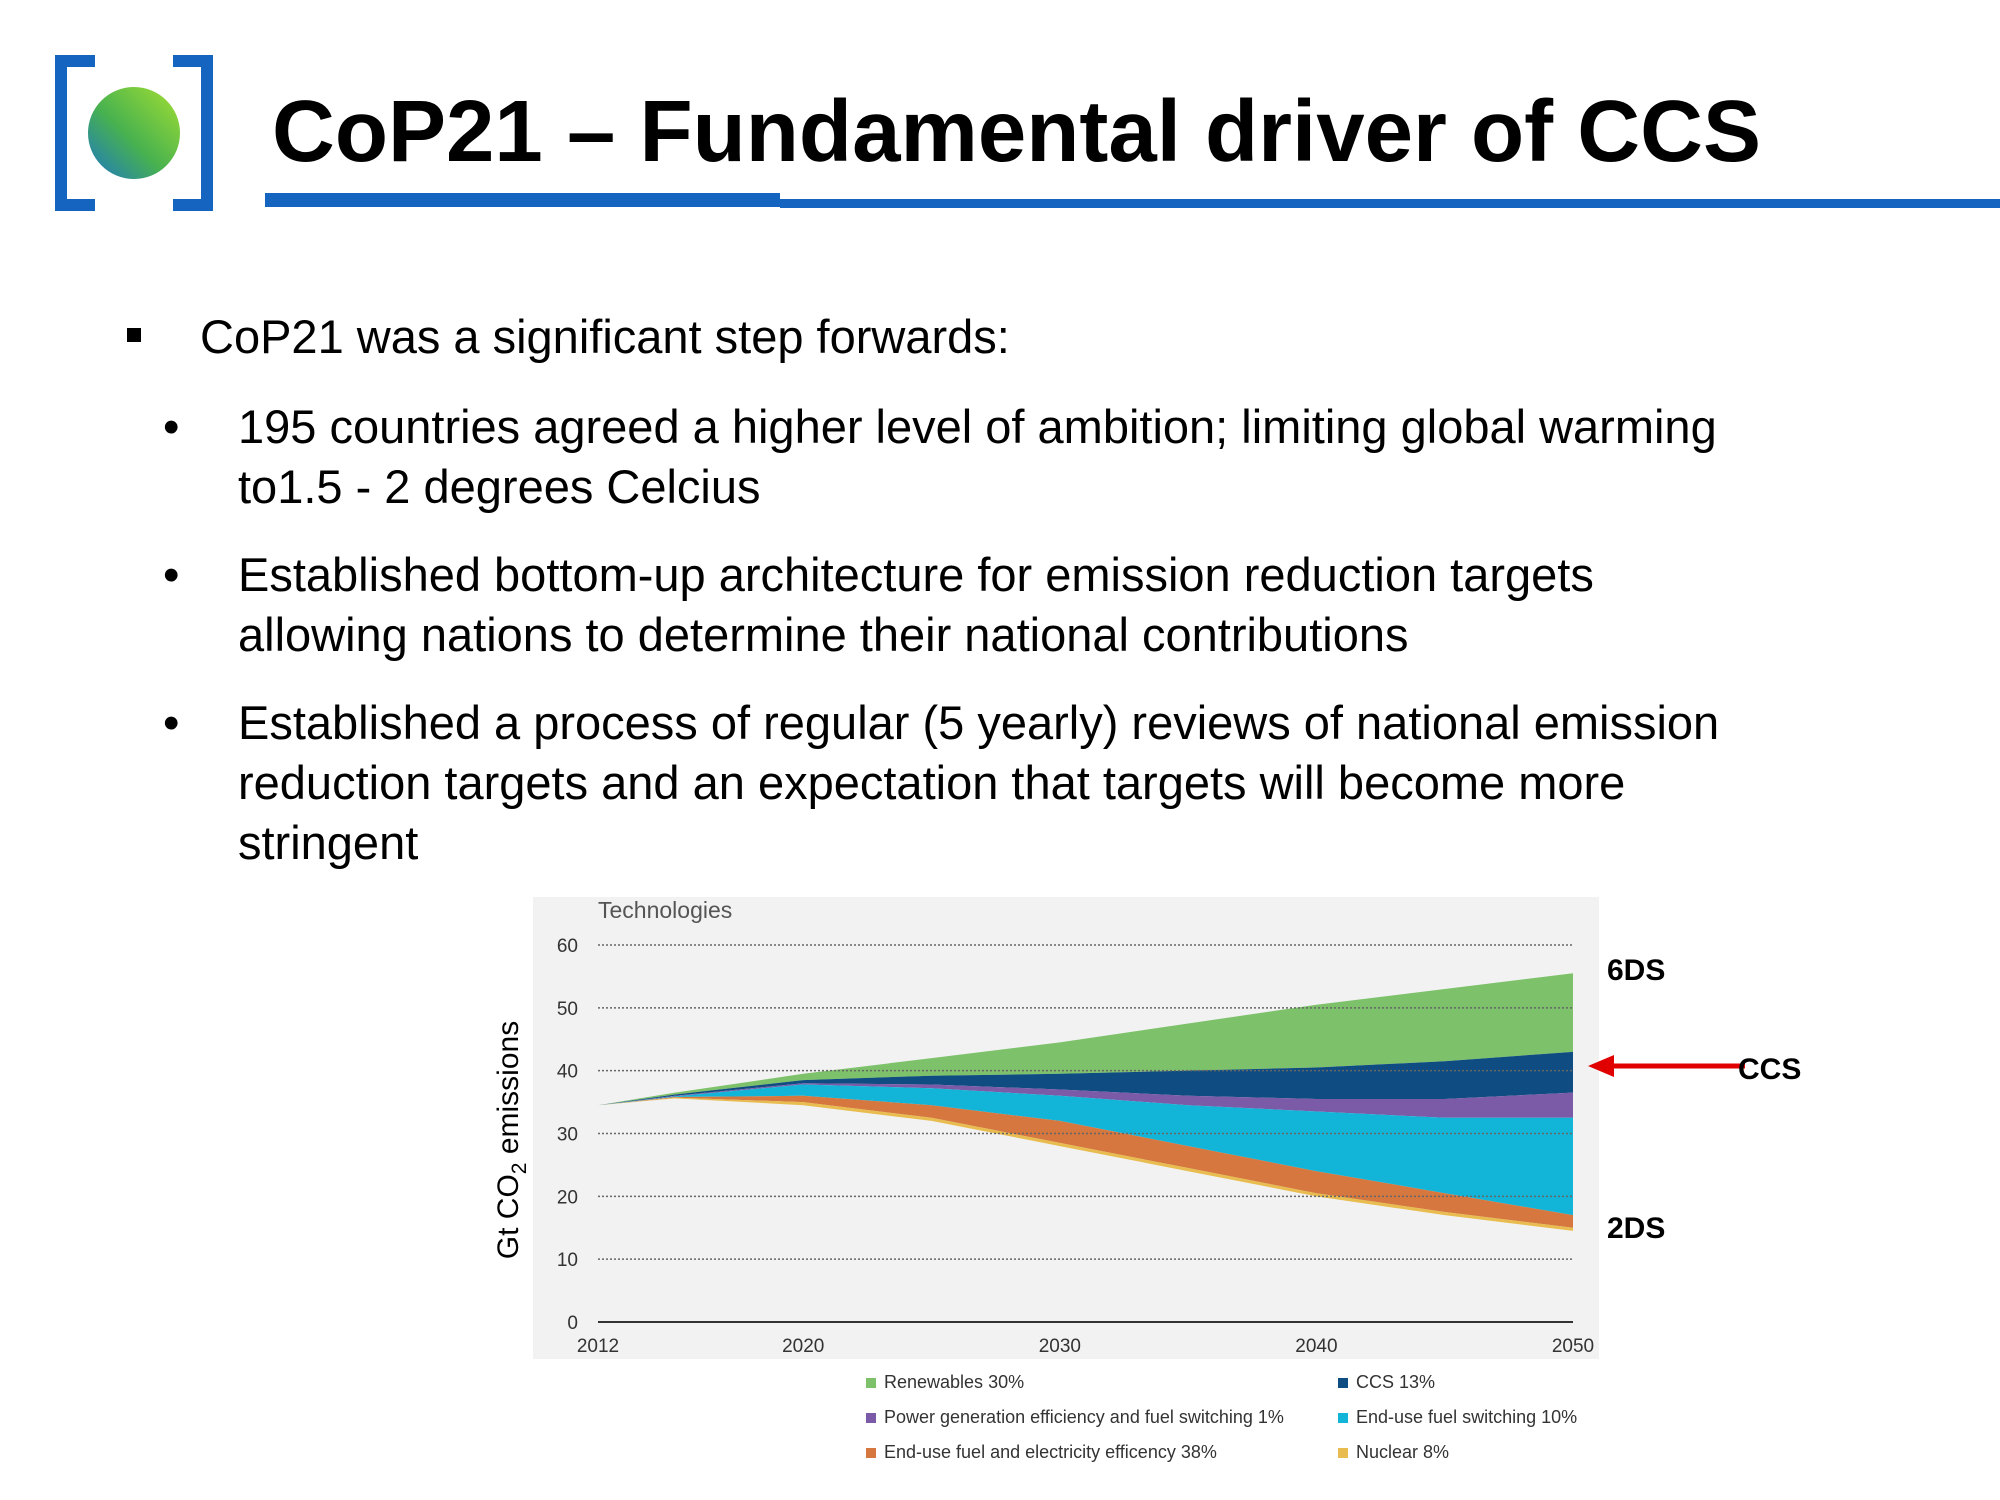  Describe the element at coordinates (567, 1260) in the screenshot. I see `y-tick-label: 10` at that location.